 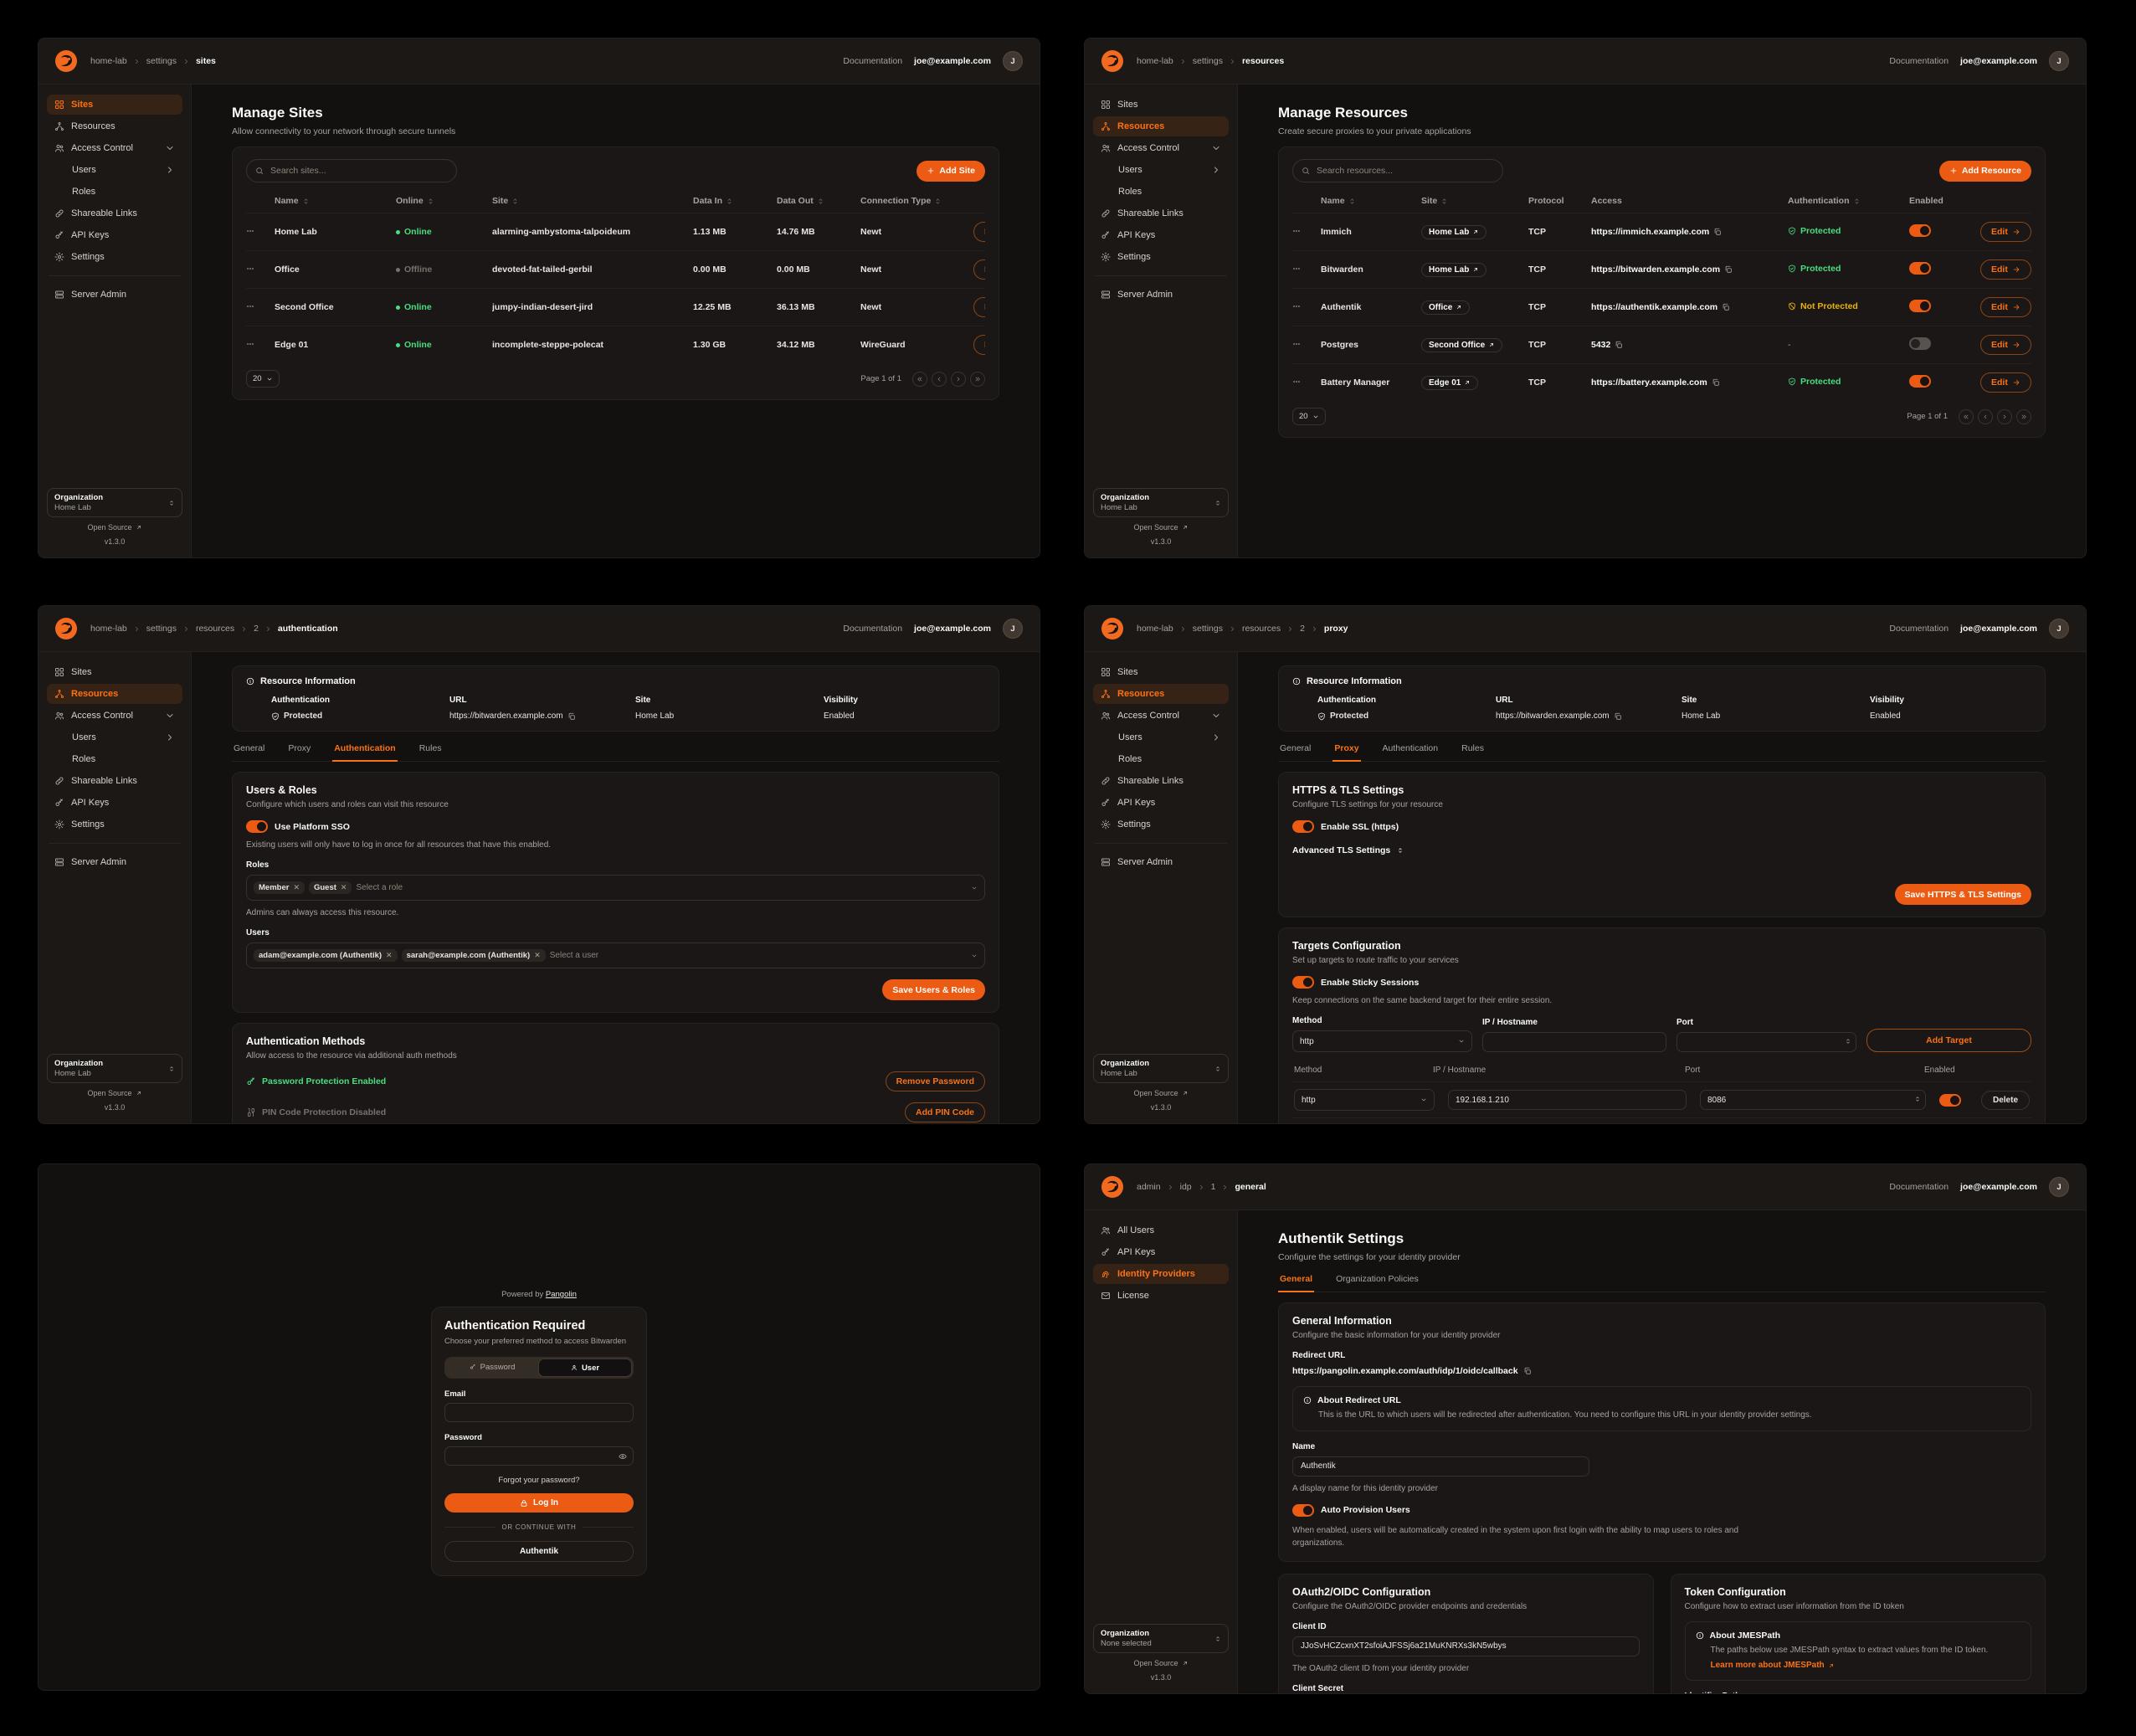 I want to click on column-header-connection-type: Connection Type, so click(x=914, y=201).